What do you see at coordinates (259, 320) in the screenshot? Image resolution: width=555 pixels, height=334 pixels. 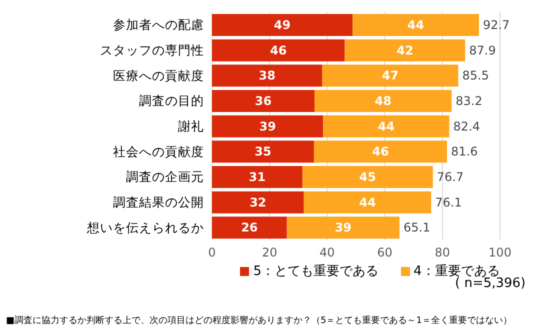 I see `text: ■調査に協力するか判断する上で、次の項目はどの程度影響がありますか？（5＝とても重要である～1＝全く重要ではない）` at bounding box center [259, 320].